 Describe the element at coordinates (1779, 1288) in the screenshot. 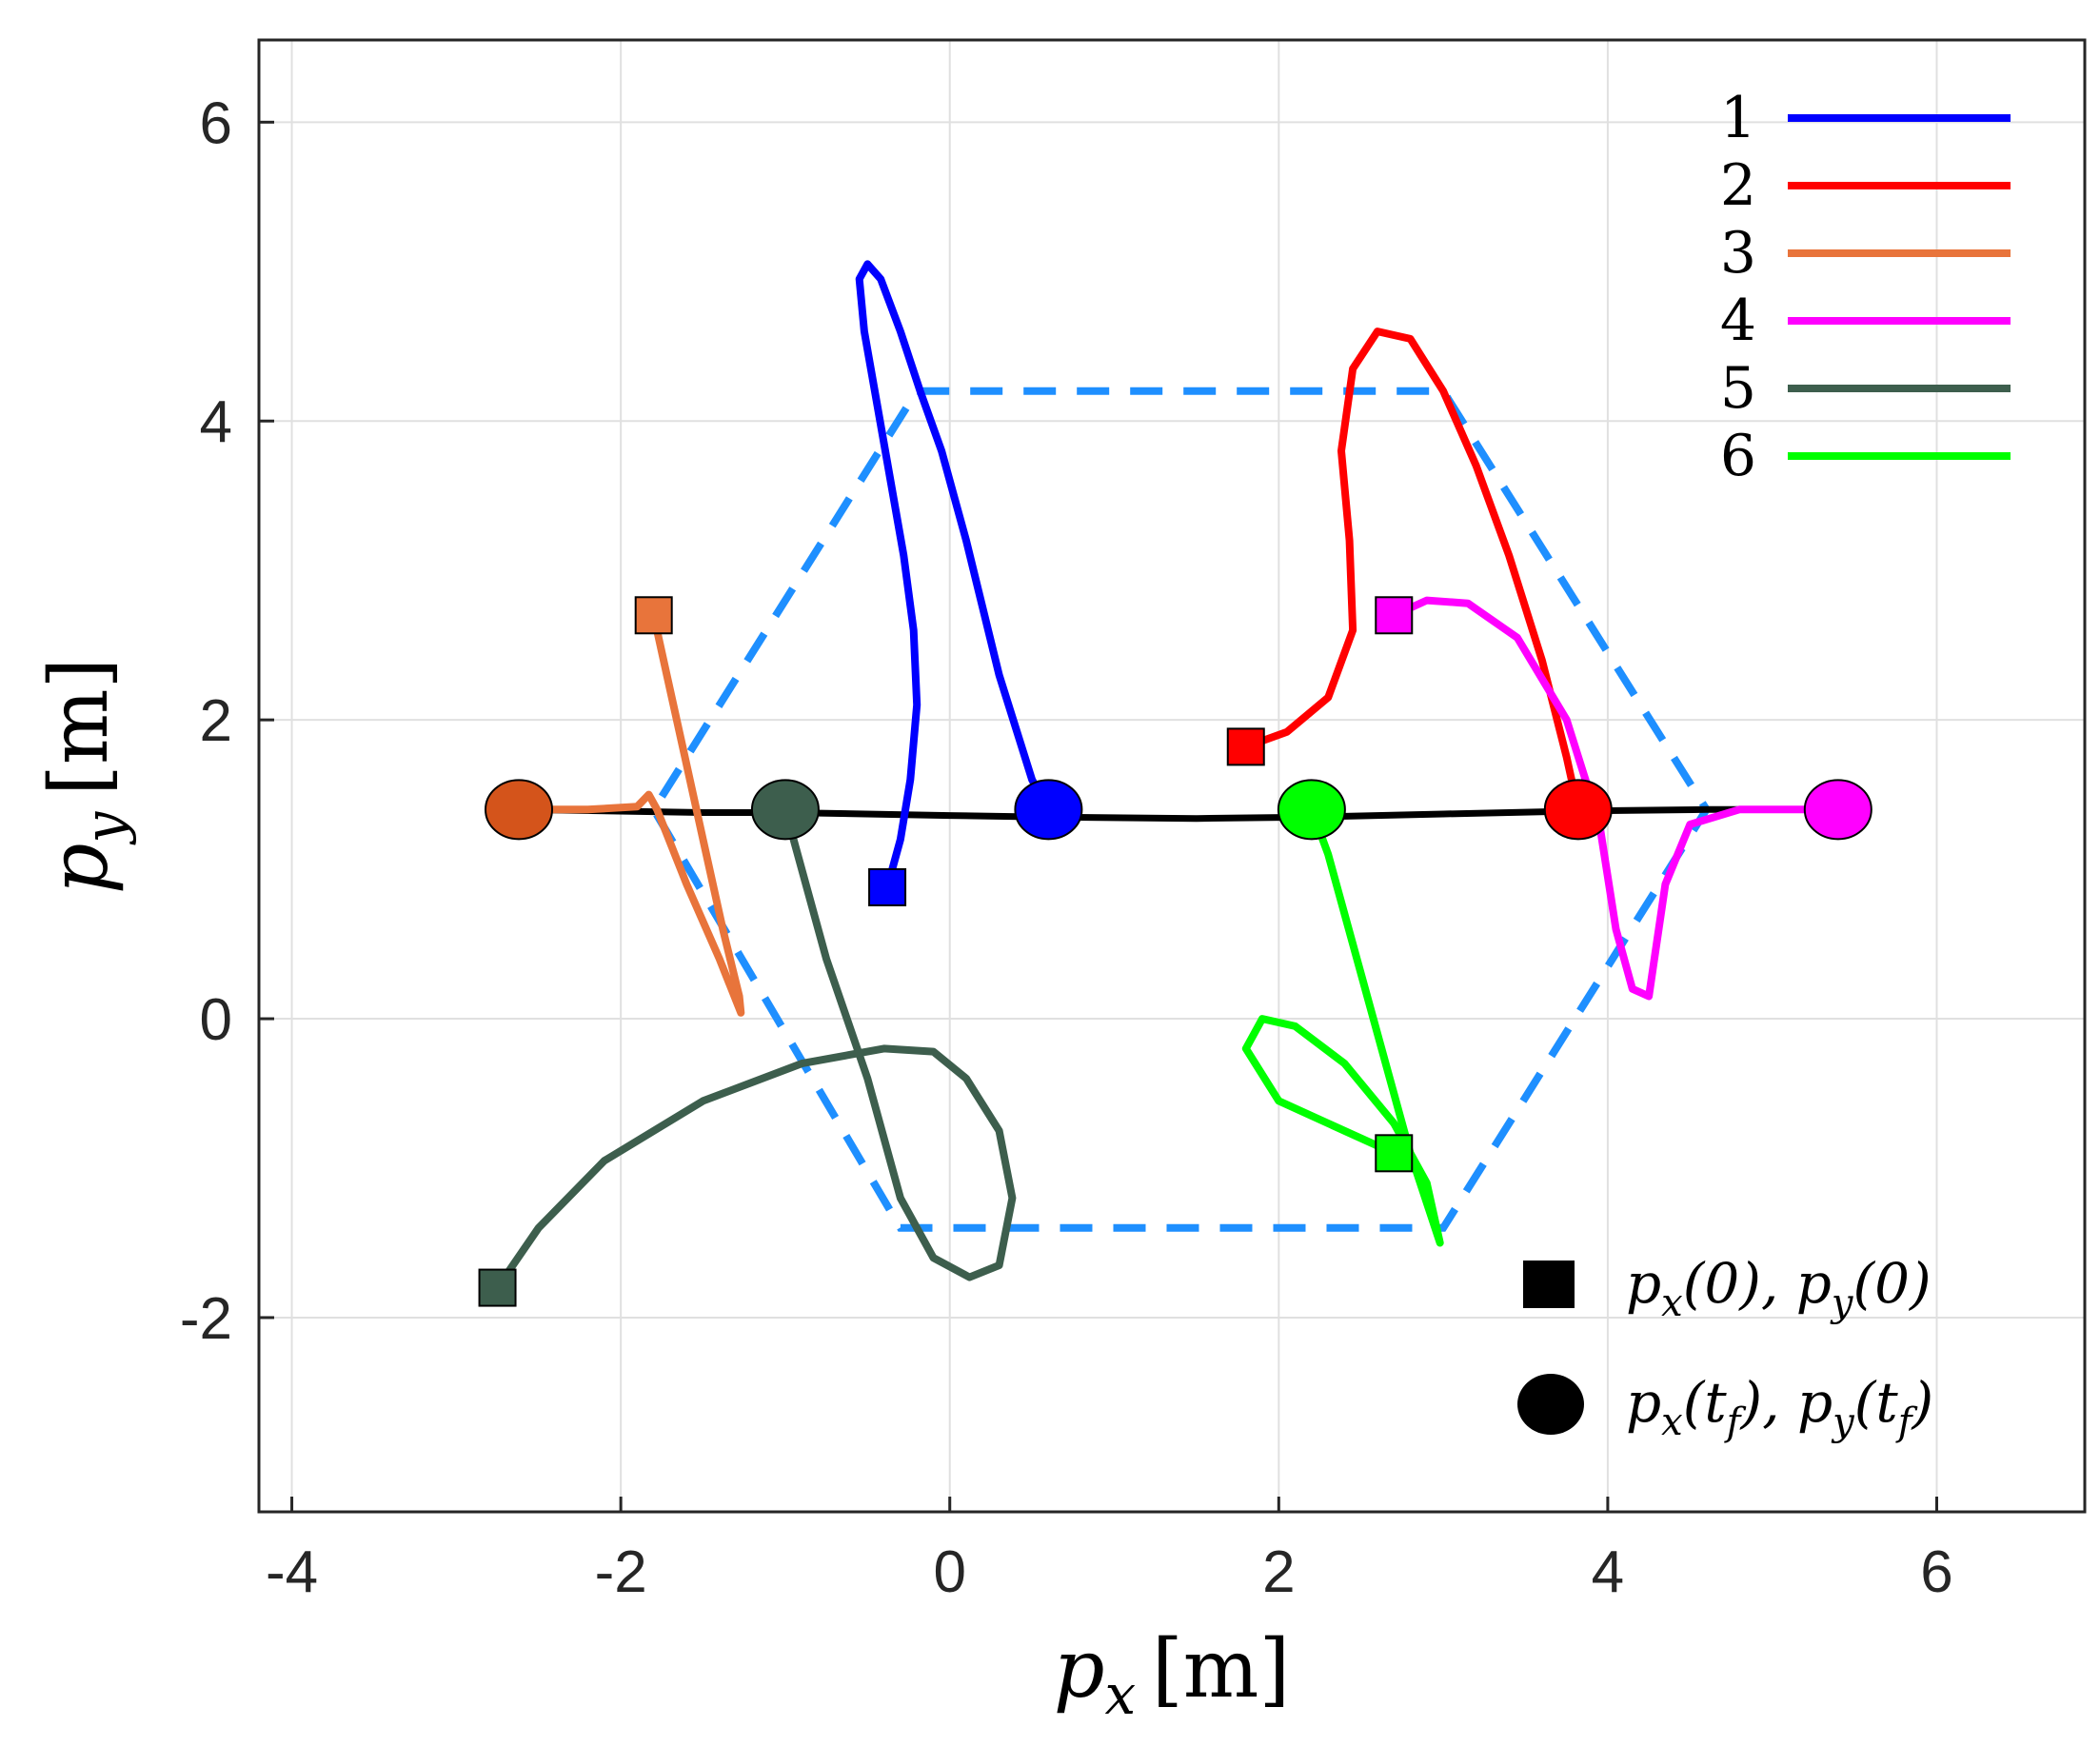

I see `marker-legend-label-0: px​(0), py​(0)` at that location.